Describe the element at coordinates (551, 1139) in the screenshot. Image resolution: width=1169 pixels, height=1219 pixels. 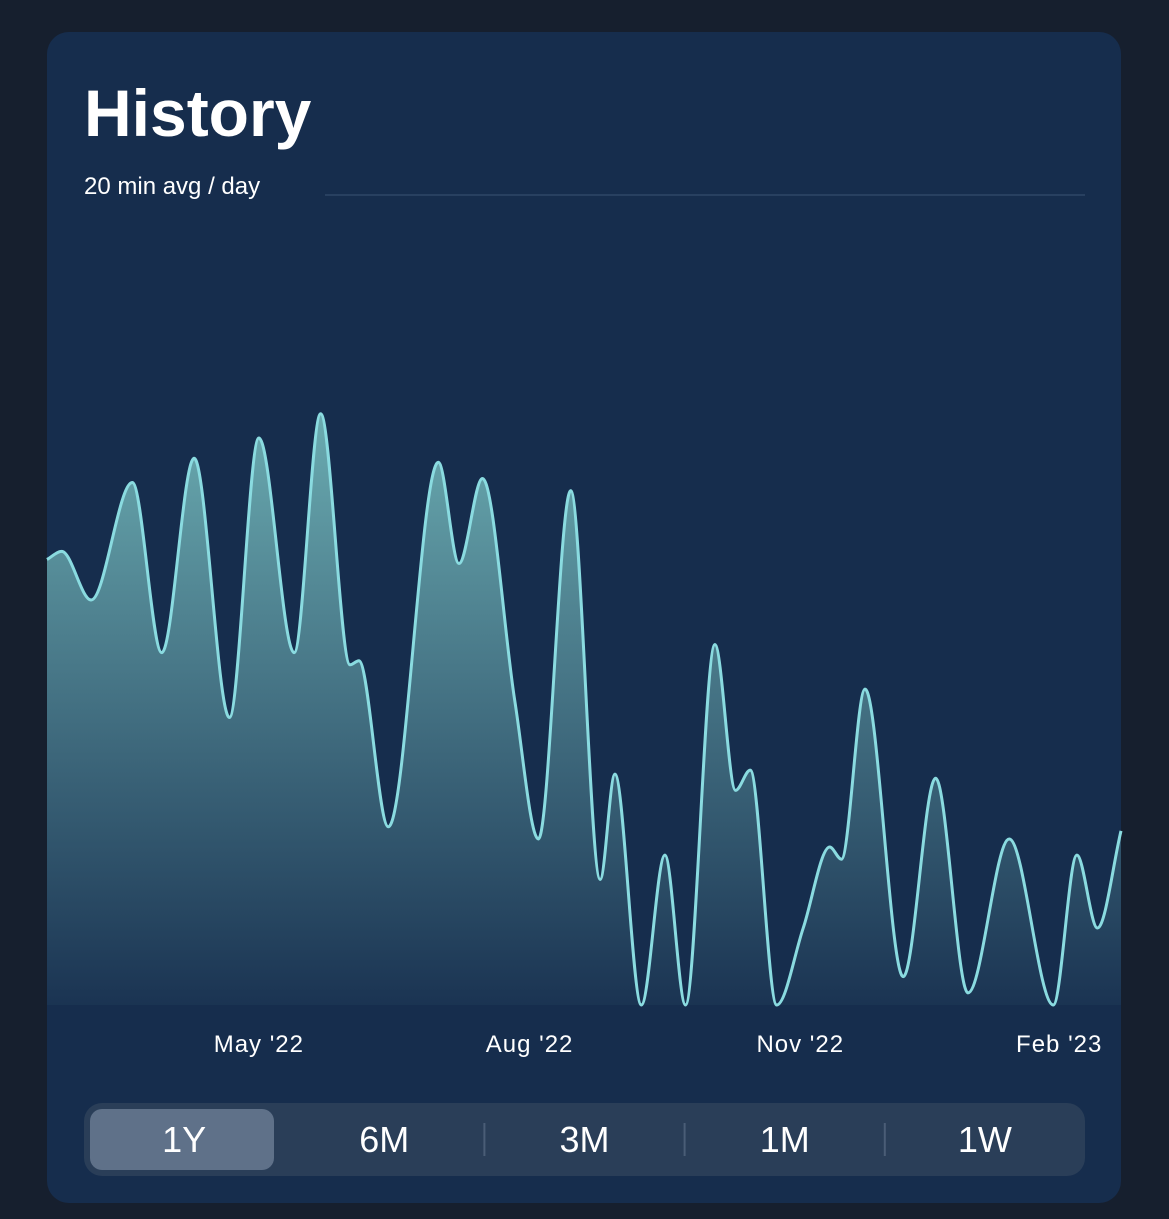
I see `selector-options: 1Y 6M 3M 1M 1W` at that location.